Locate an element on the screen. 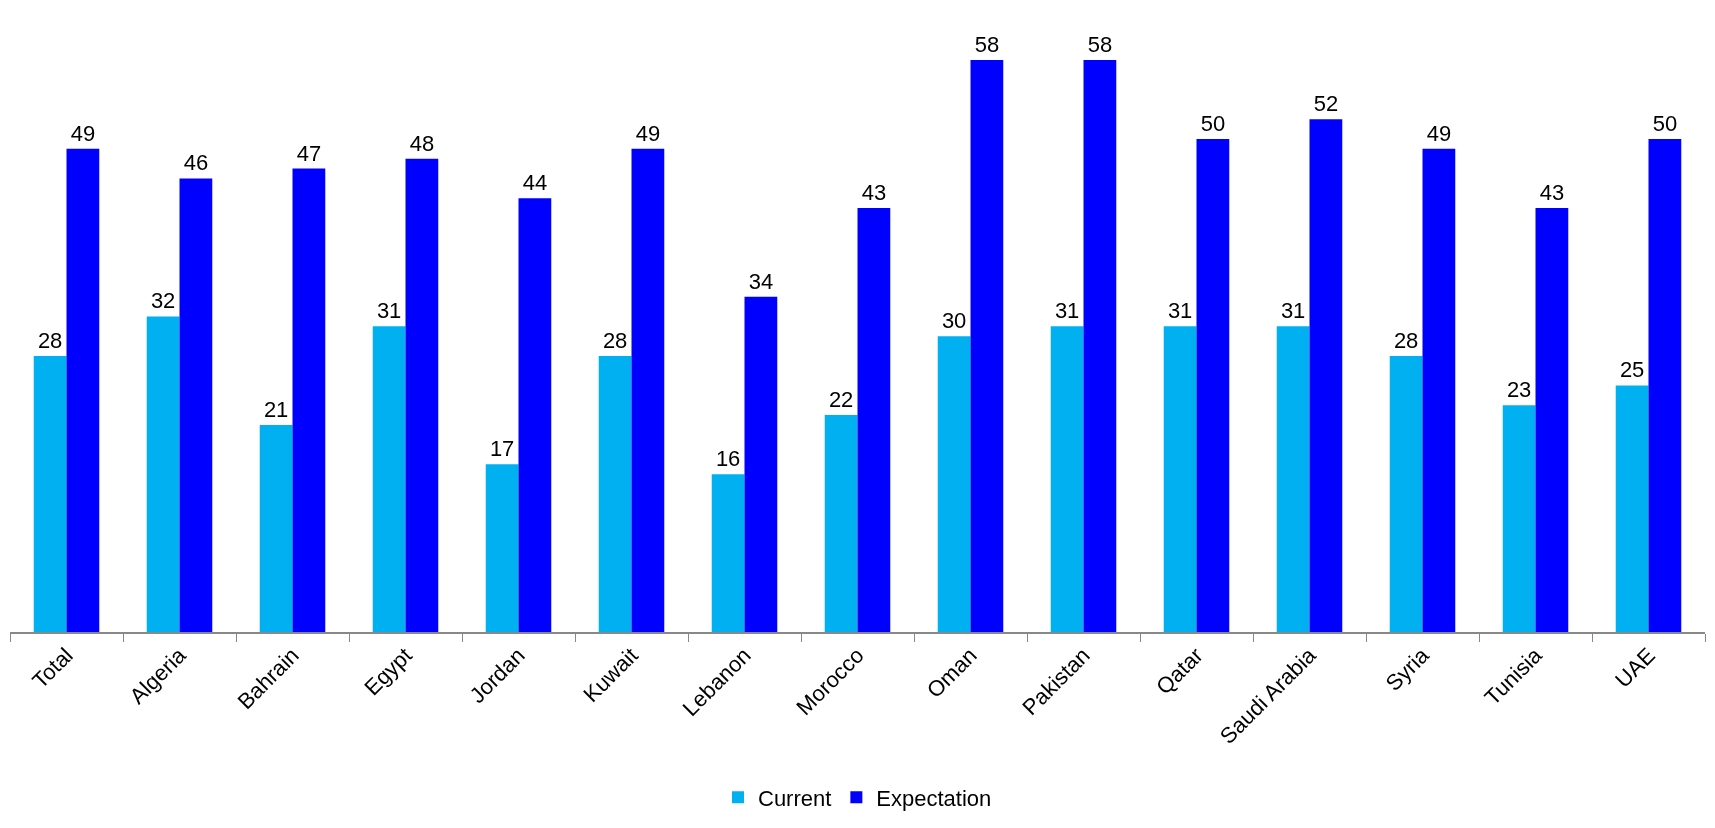 The height and width of the screenshot is (828, 1715). legend-label: Current is located at coordinates (795, 798).